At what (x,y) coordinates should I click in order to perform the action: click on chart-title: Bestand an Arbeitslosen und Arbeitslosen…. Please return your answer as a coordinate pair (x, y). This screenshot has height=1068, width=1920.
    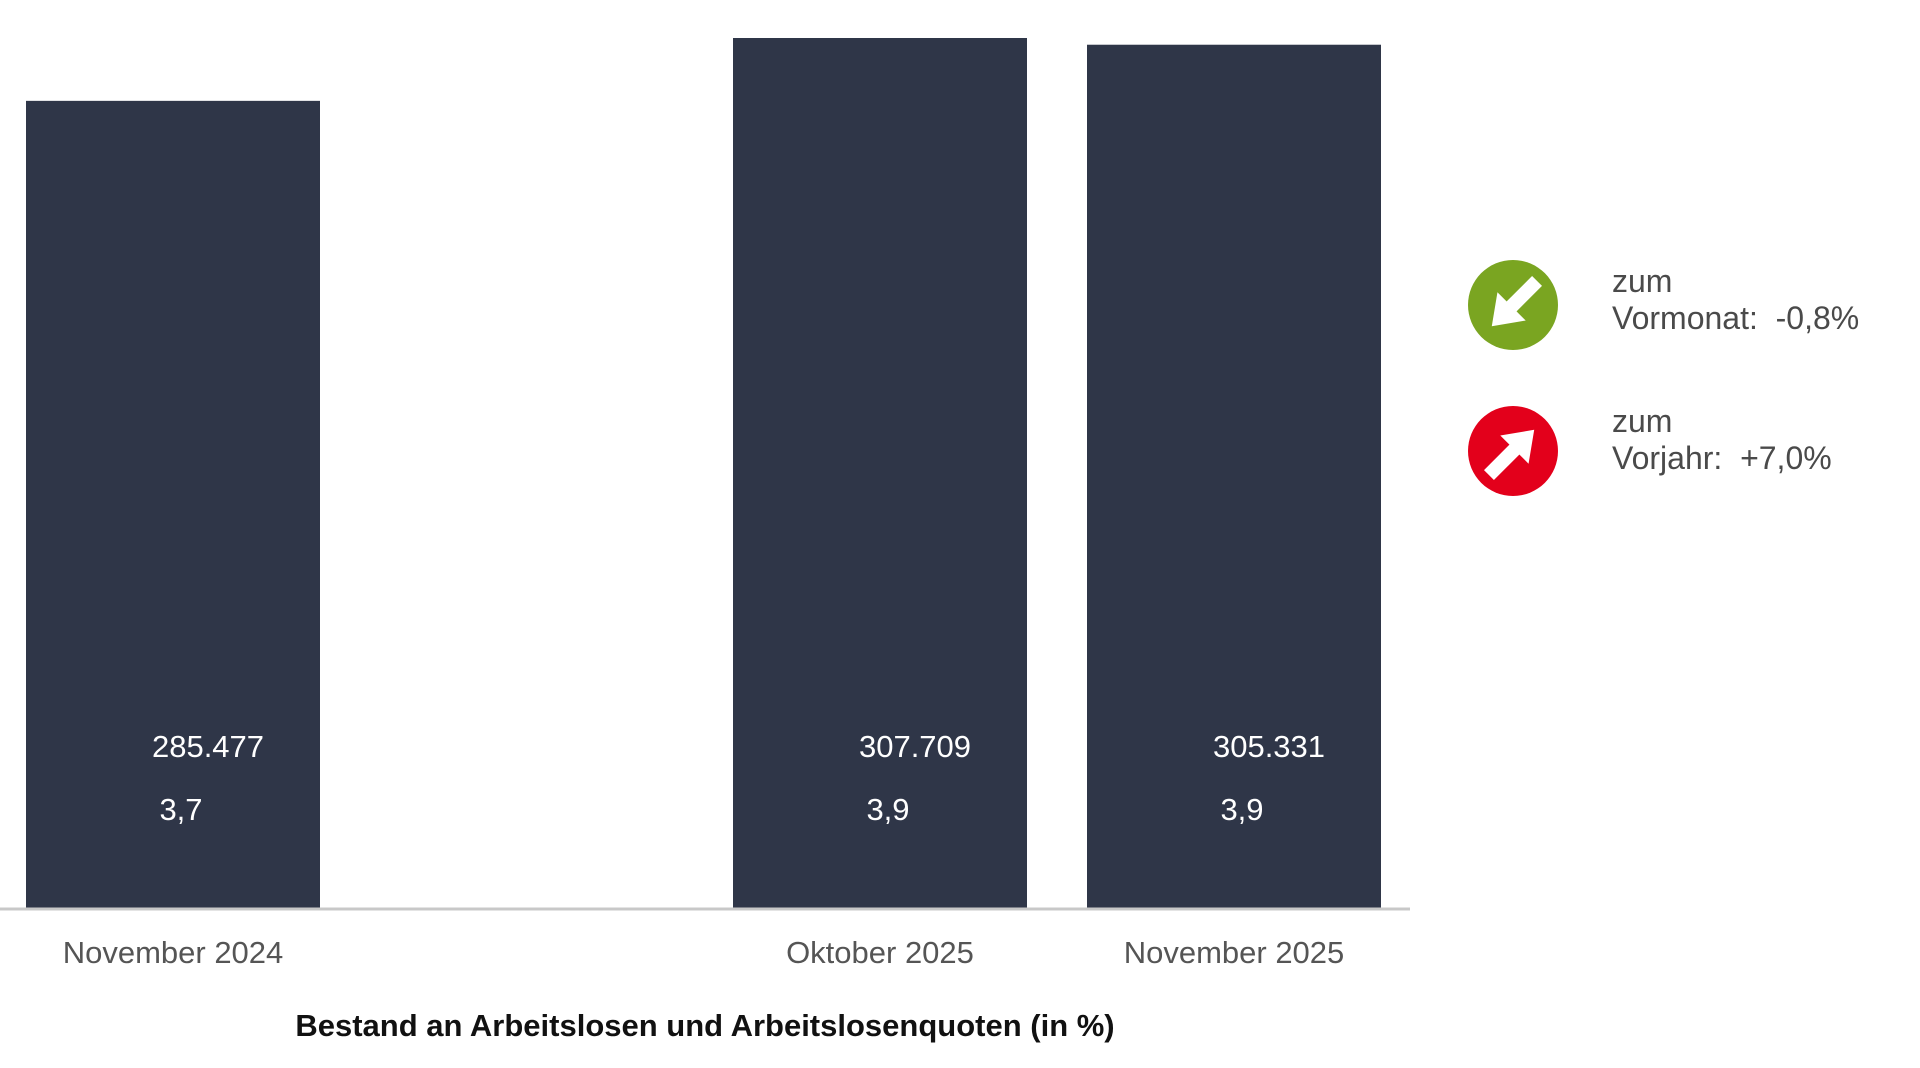
    Looking at the image, I should click on (705, 1025).